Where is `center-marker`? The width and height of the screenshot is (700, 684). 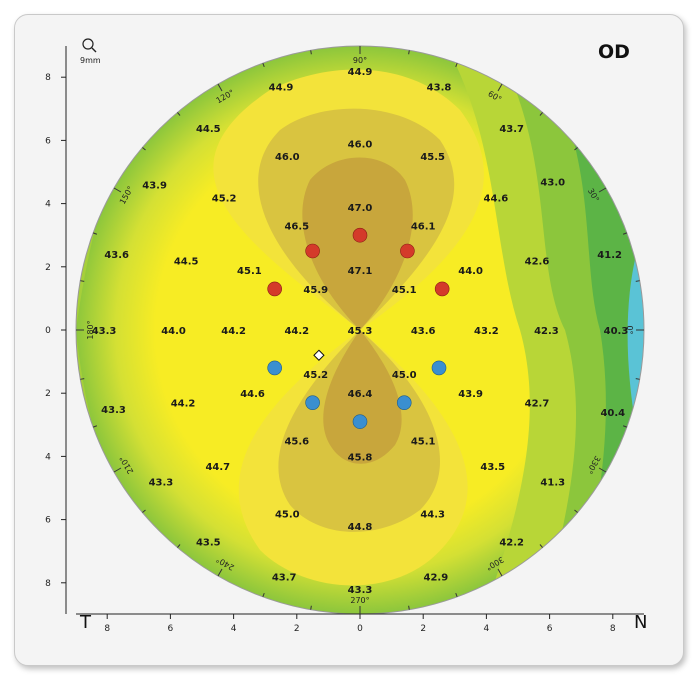 center-marker is located at coordinates (319, 355).